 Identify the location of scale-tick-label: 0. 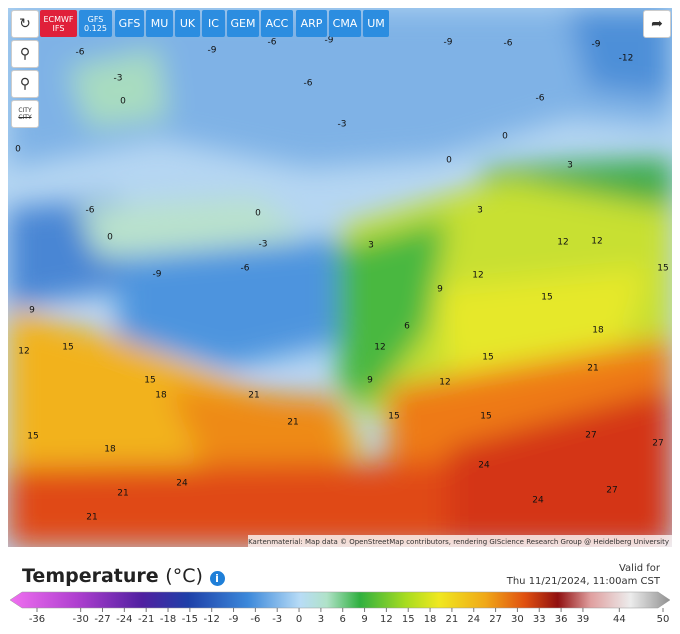
(299, 619).